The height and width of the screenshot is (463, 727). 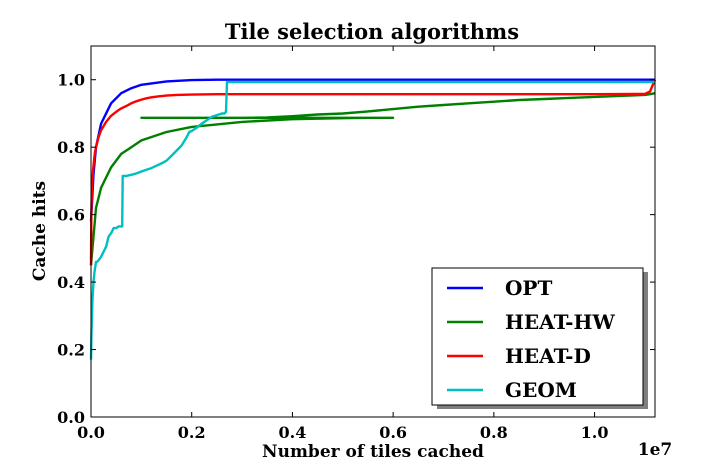 What do you see at coordinates (293, 432) in the screenshot?
I see `x-tick-label: 0.4` at bounding box center [293, 432].